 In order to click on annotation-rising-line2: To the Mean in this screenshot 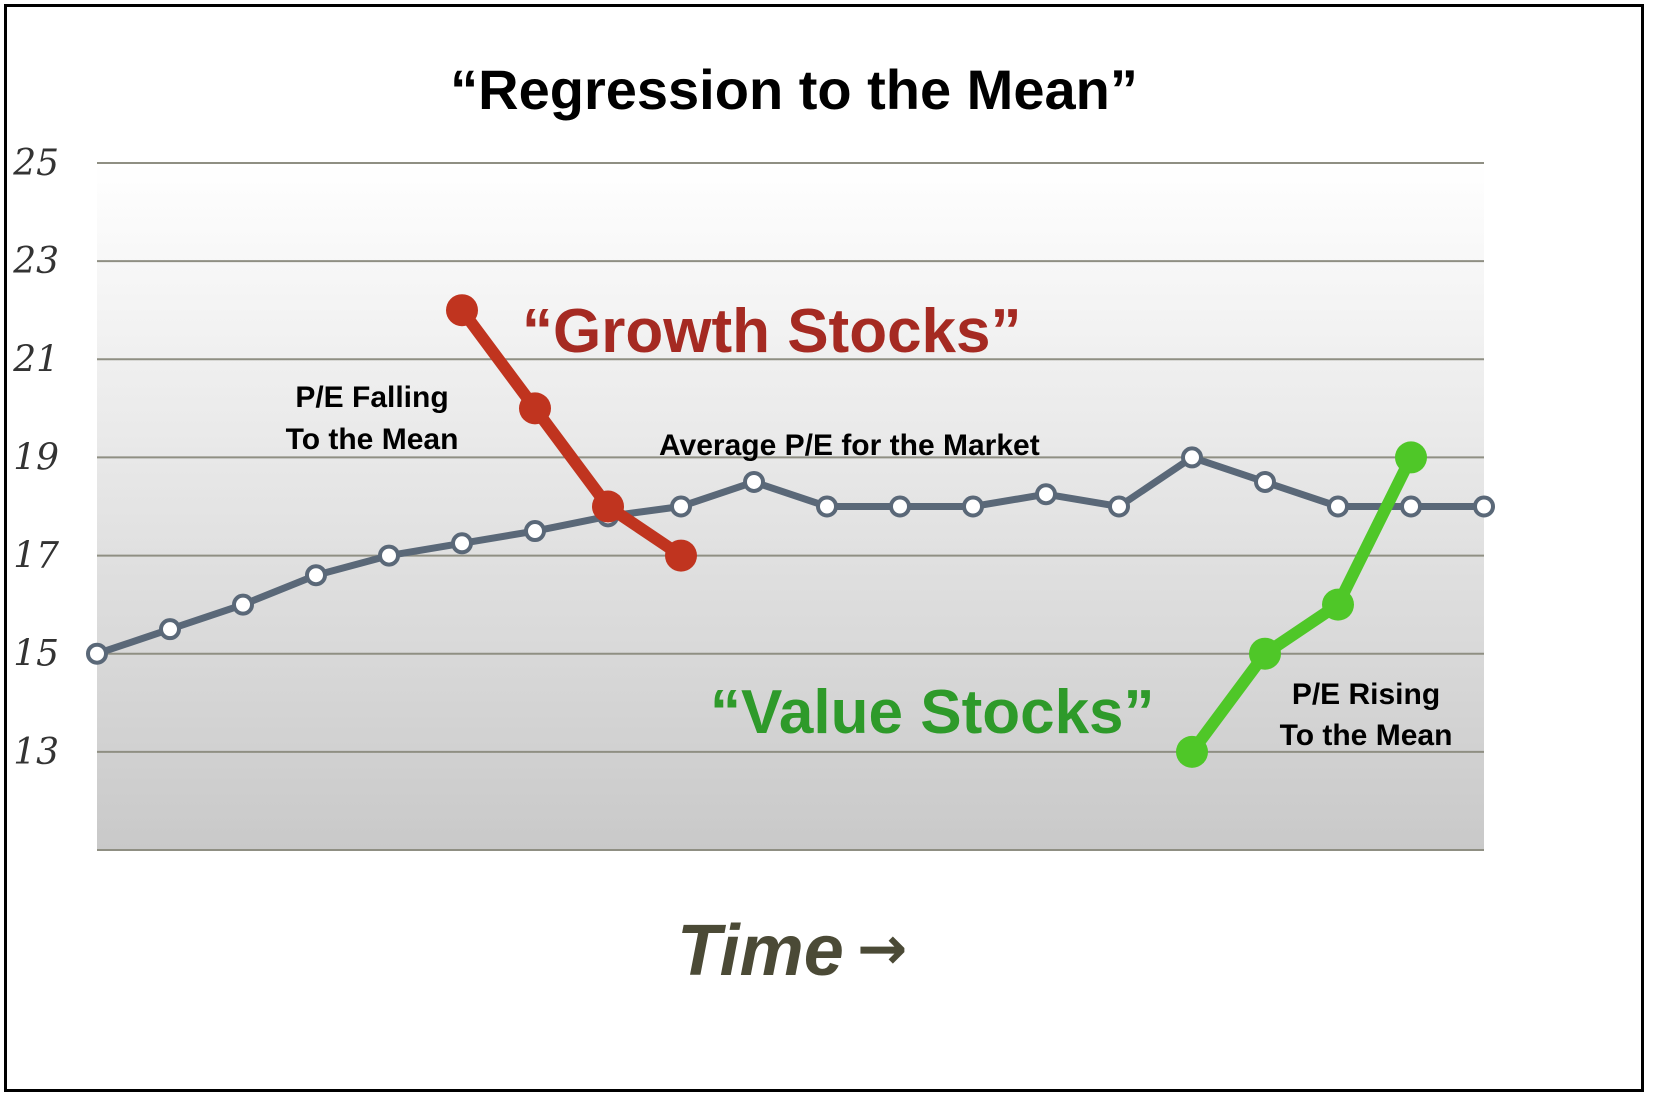, I will do `click(1366, 735)`.